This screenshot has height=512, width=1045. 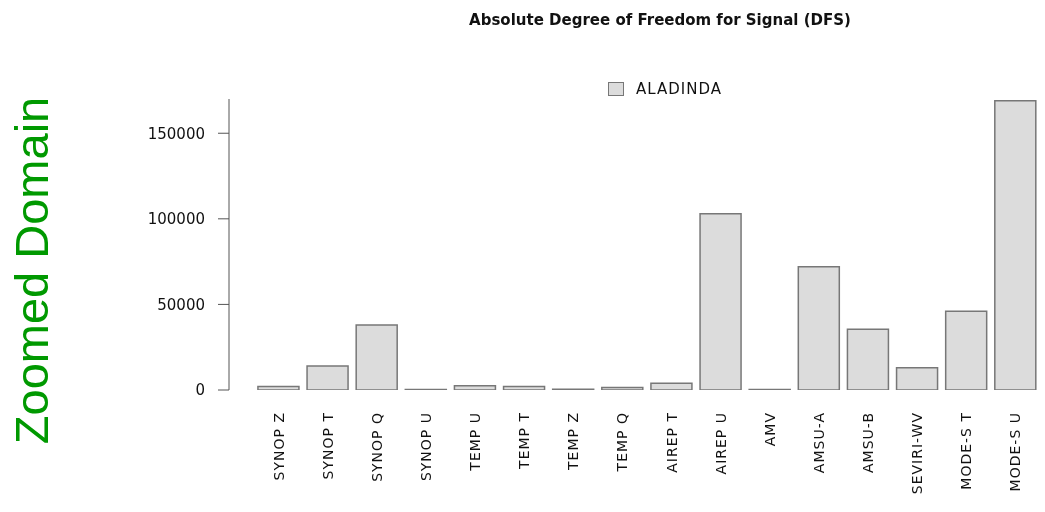 What do you see at coordinates (818, 443) in the screenshot?
I see `x-tick-label: AMSU-A` at bounding box center [818, 443].